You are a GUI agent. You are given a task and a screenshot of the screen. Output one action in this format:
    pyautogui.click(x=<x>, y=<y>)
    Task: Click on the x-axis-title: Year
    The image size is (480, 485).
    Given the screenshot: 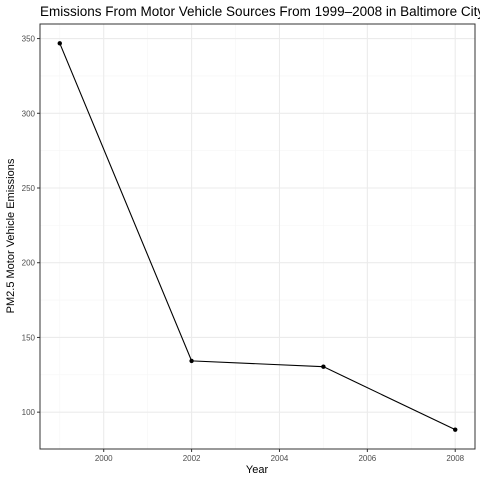 What is the action you would take?
    pyautogui.click(x=257, y=470)
    